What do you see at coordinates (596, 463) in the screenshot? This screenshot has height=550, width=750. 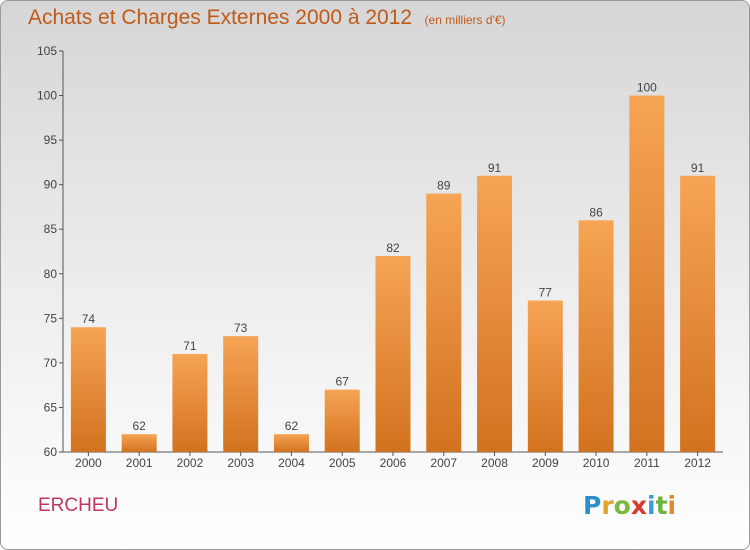 I see `x-tick-label-2010: 2010` at bounding box center [596, 463].